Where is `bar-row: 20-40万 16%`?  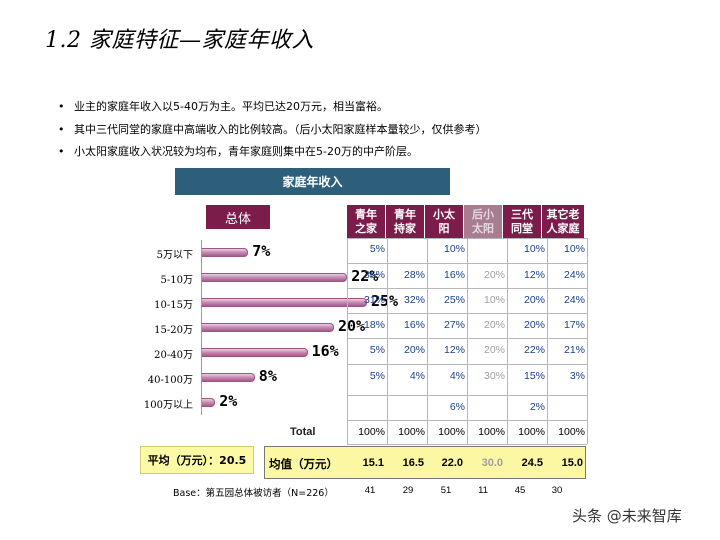
bar-row: 20-40万 16% is located at coordinates (245, 353).